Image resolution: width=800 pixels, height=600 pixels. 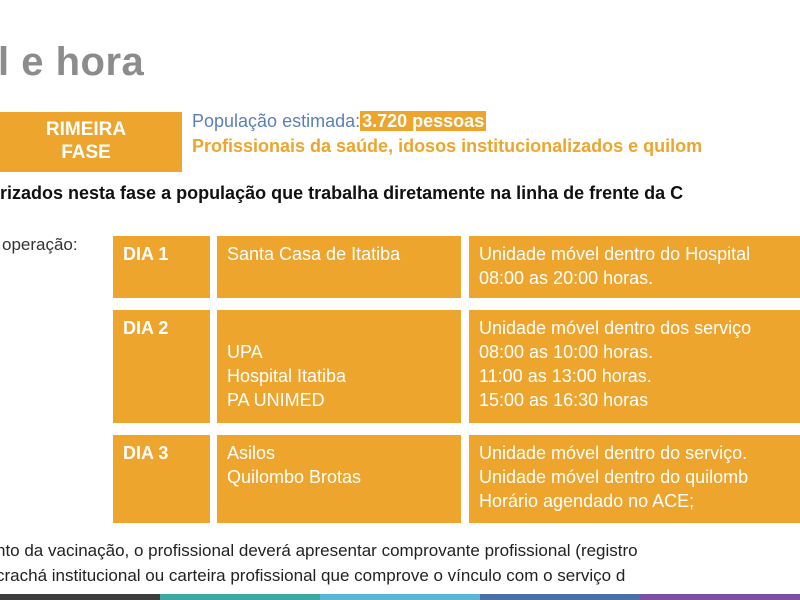 What do you see at coordinates (40, 244) in the screenshot?
I see `operation-label: operação:` at bounding box center [40, 244].